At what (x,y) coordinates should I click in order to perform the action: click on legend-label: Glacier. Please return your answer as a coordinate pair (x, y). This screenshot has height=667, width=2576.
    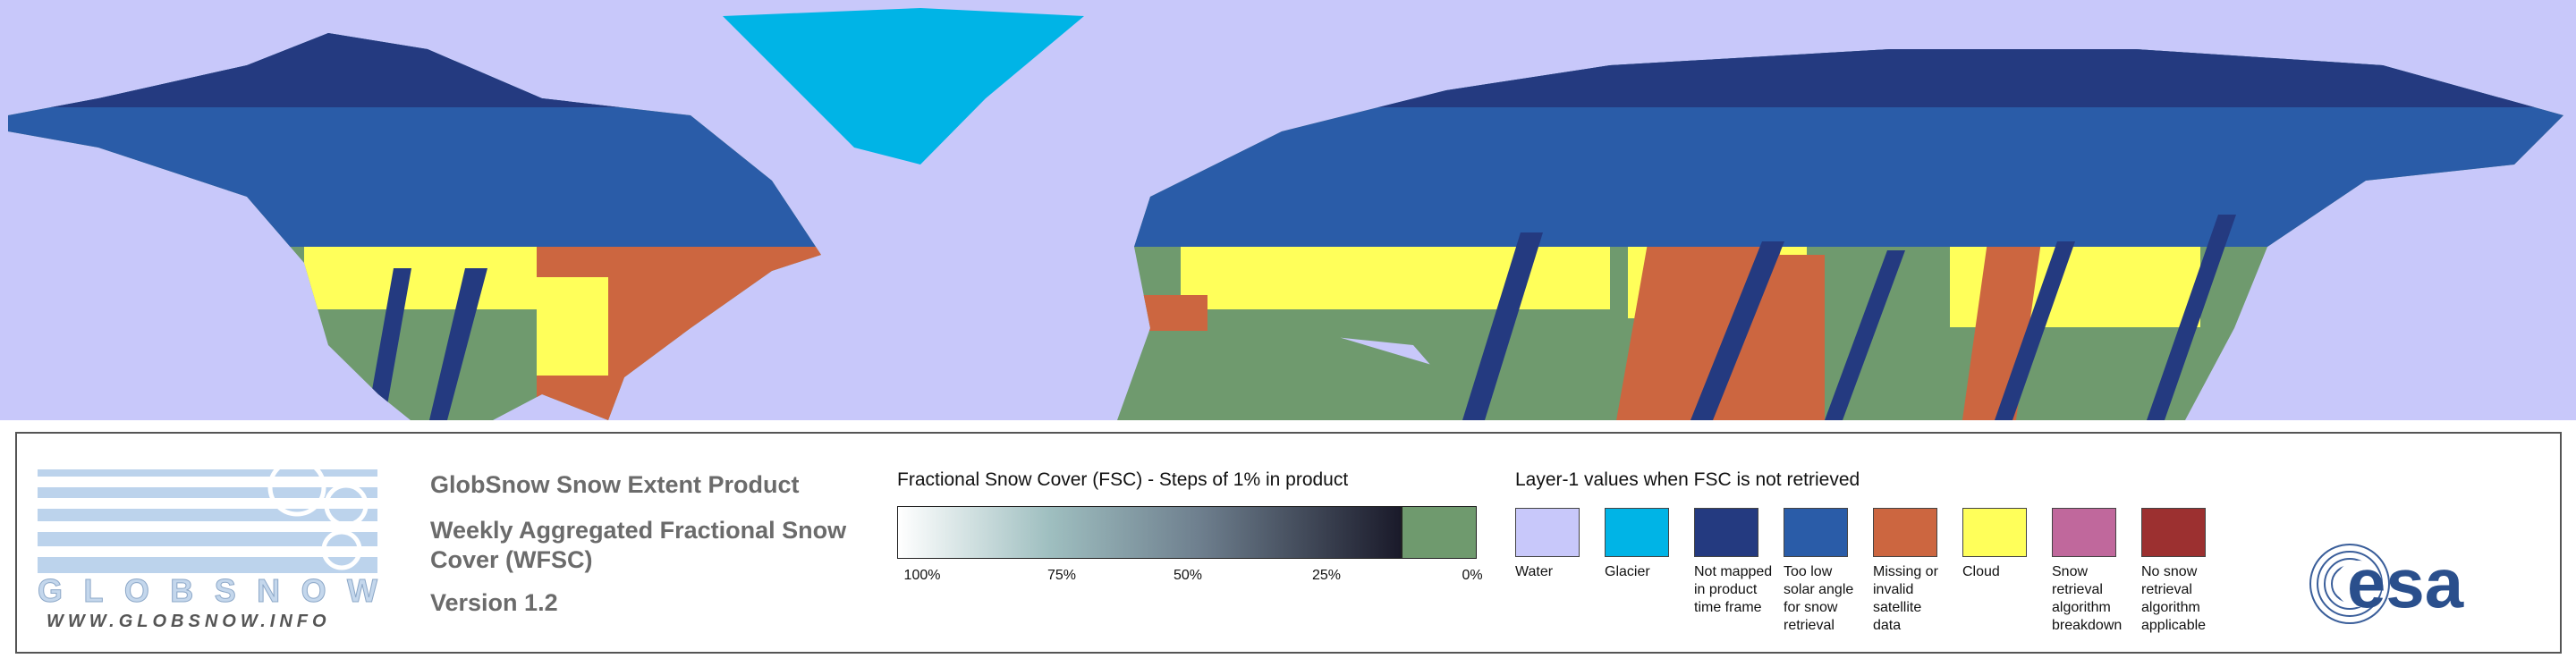
    Looking at the image, I should click on (1627, 572).